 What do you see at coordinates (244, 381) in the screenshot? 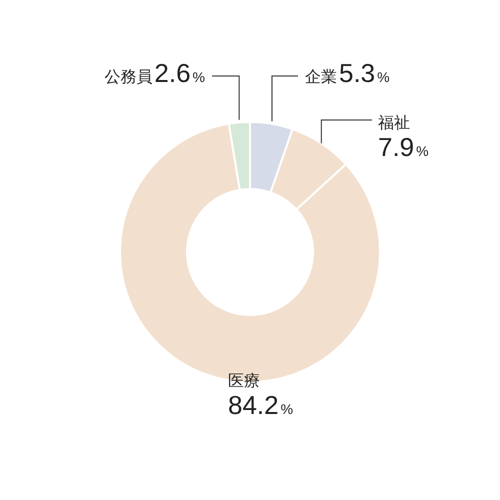
I see `slice-label: 医療` at bounding box center [244, 381].